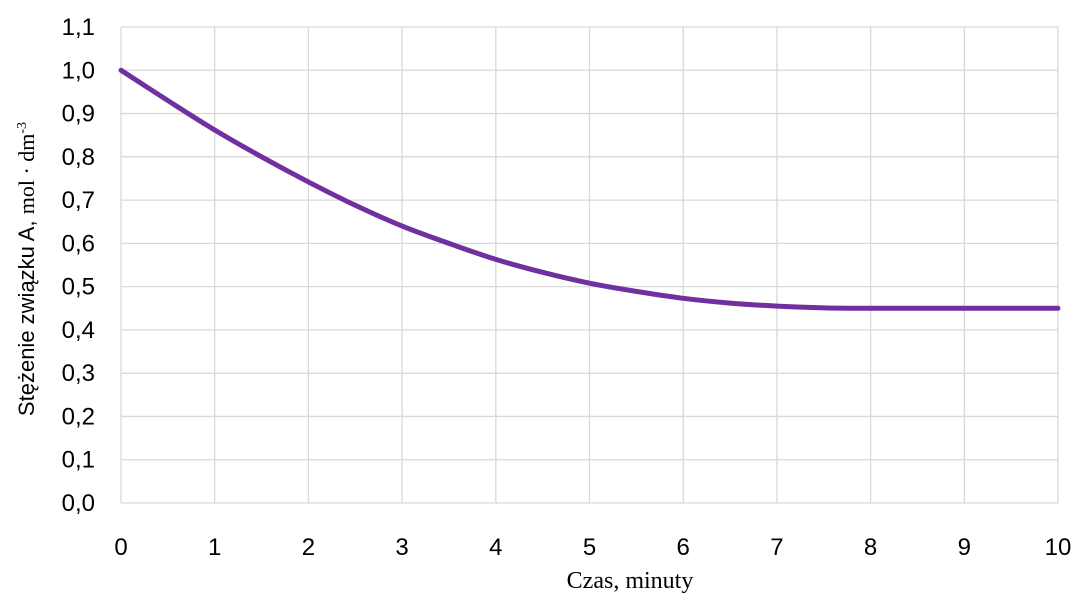 This screenshot has width=1079, height=596. I want to click on x-tick-label: 10, so click(1058, 547).